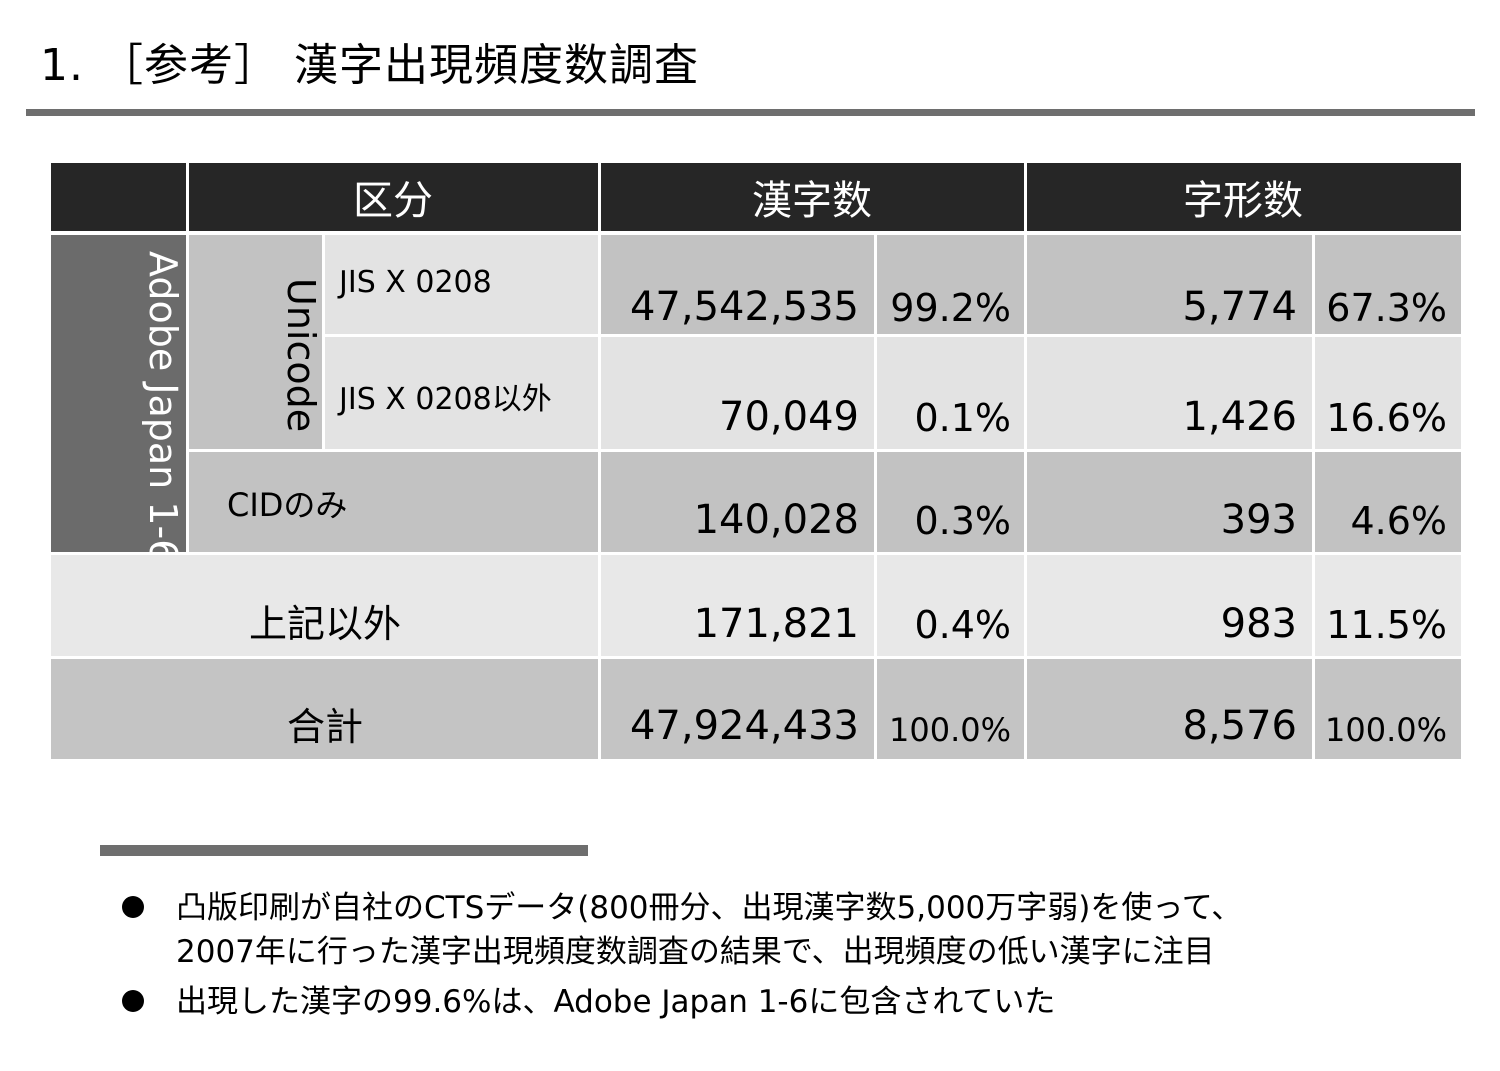  Describe the element at coordinates (1169, 605) in the screenshot. I see `glyph-value: 983` at that location.